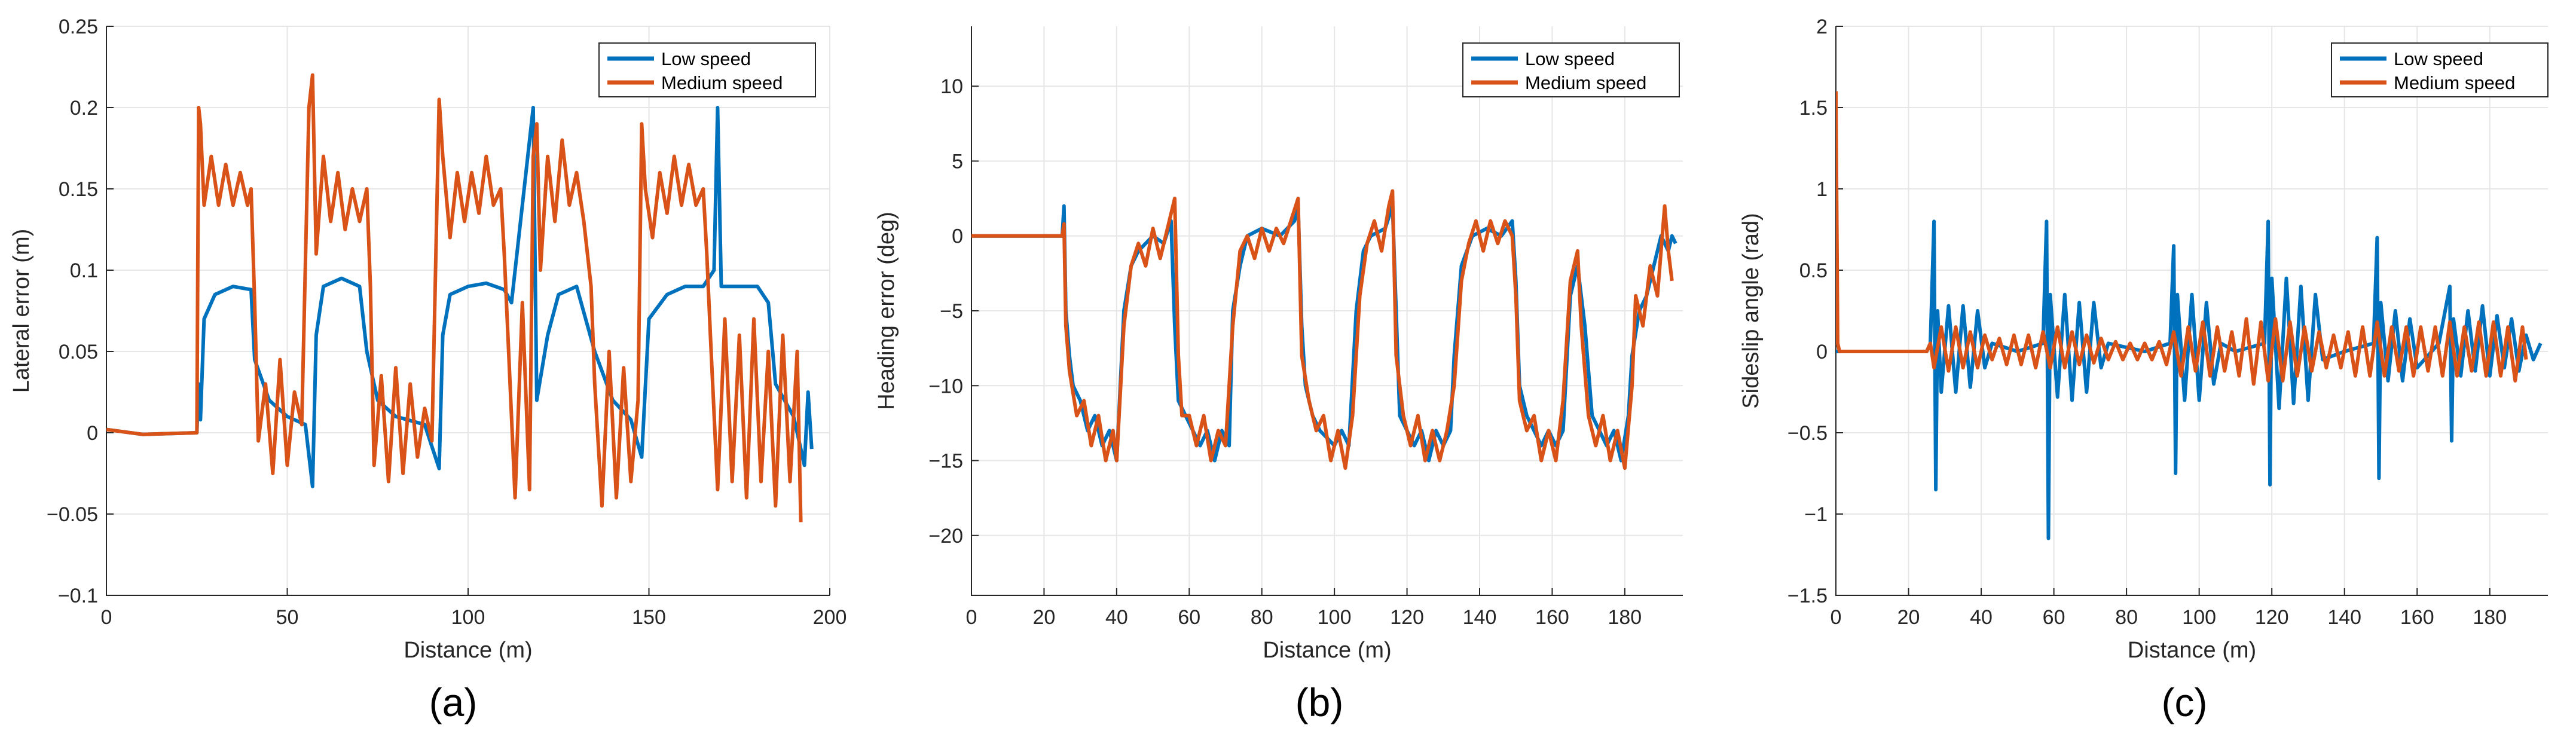  What do you see at coordinates (22, 311) in the screenshot?
I see `y-axis-label: Lateral error (m)` at bounding box center [22, 311].